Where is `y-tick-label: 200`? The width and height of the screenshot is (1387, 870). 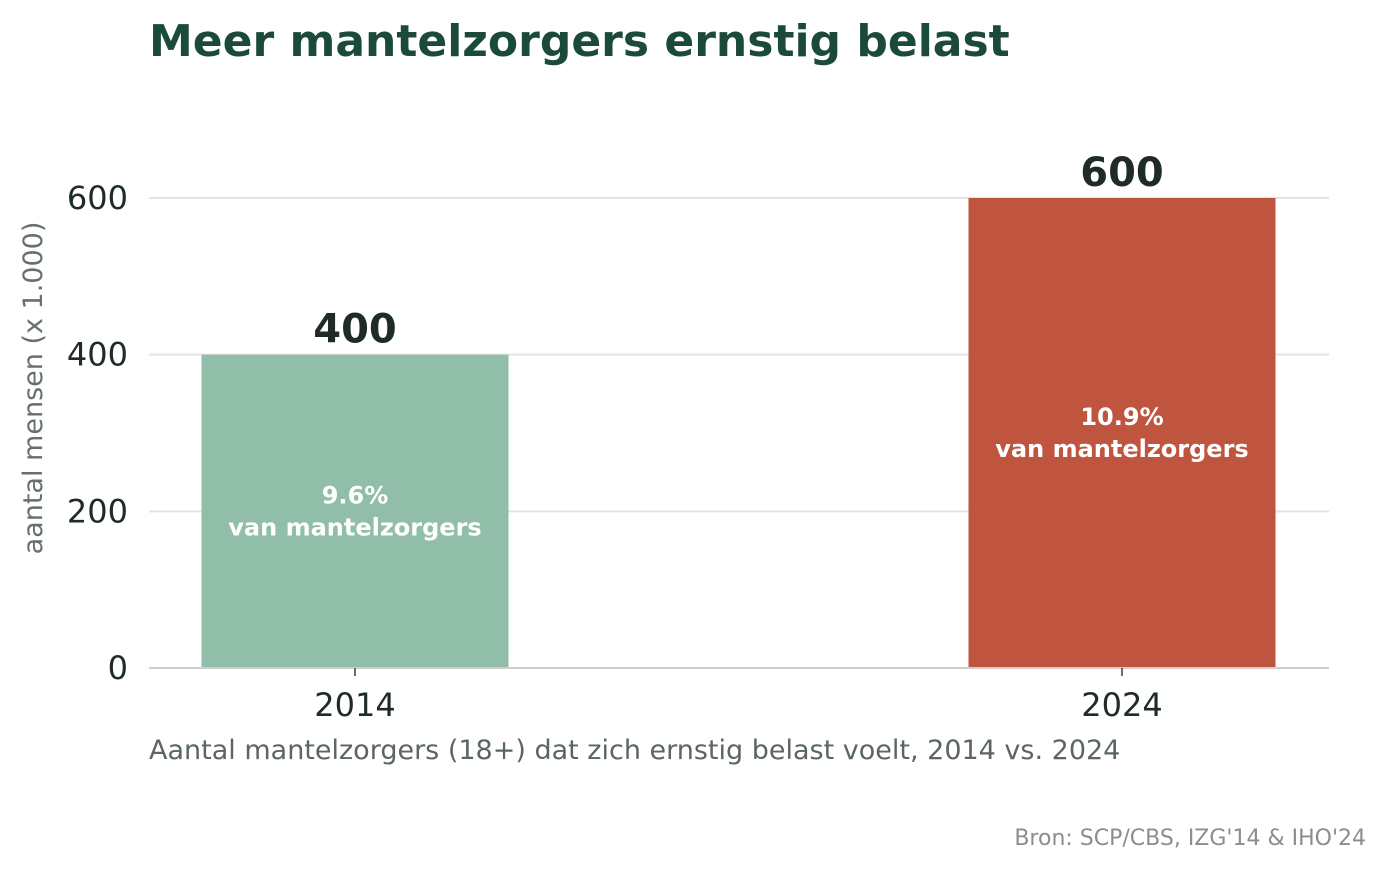 y-tick-label: 200 is located at coordinates (97, 511).